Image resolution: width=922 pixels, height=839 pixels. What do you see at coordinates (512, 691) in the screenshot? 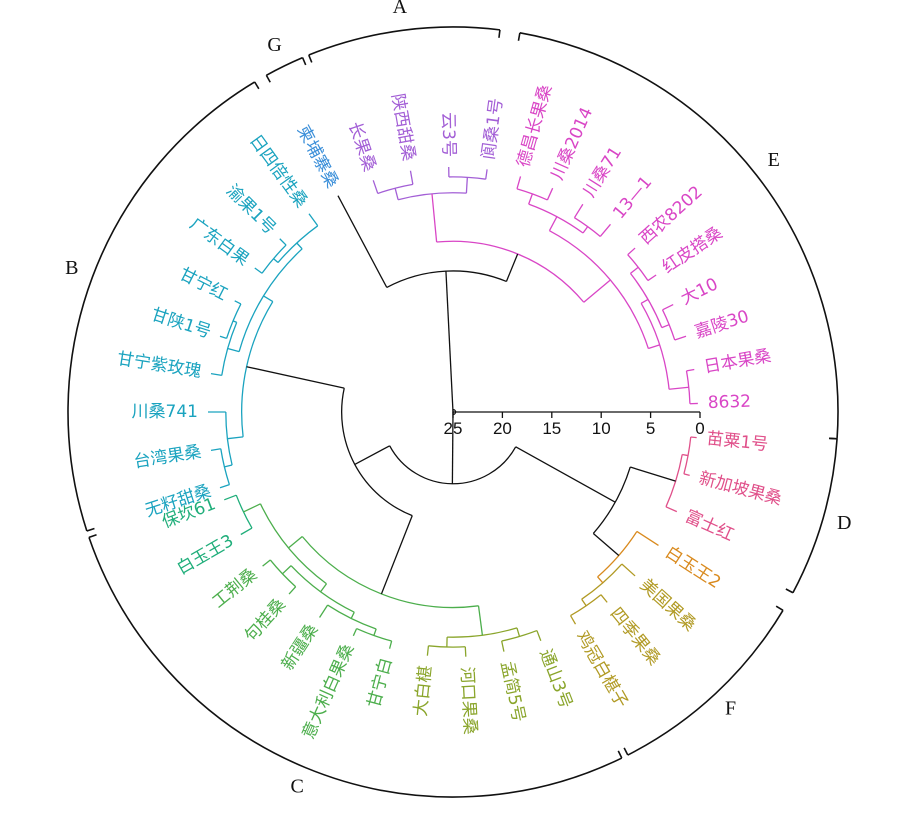
I see `leaf-label: 孟简5号` at bounding box center [512, 691].